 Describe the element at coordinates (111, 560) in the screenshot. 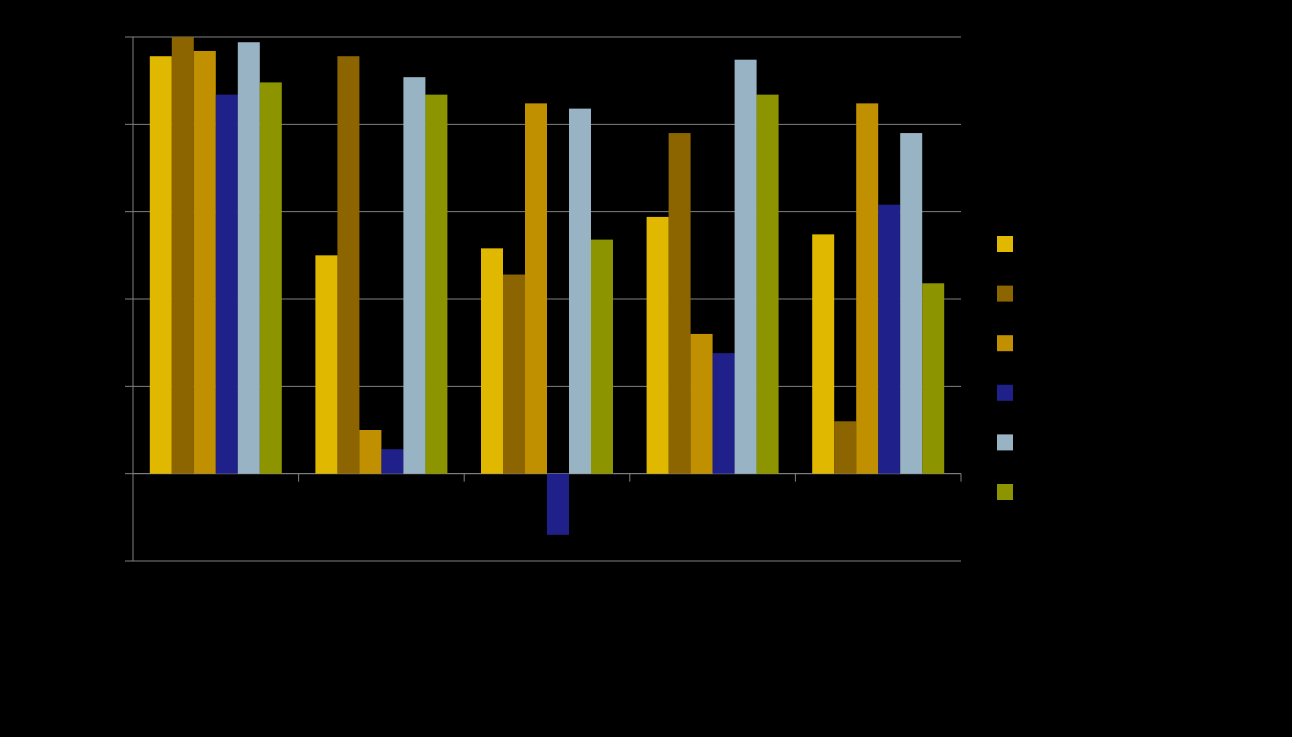

I see `y-tick-label: -50` at that location.